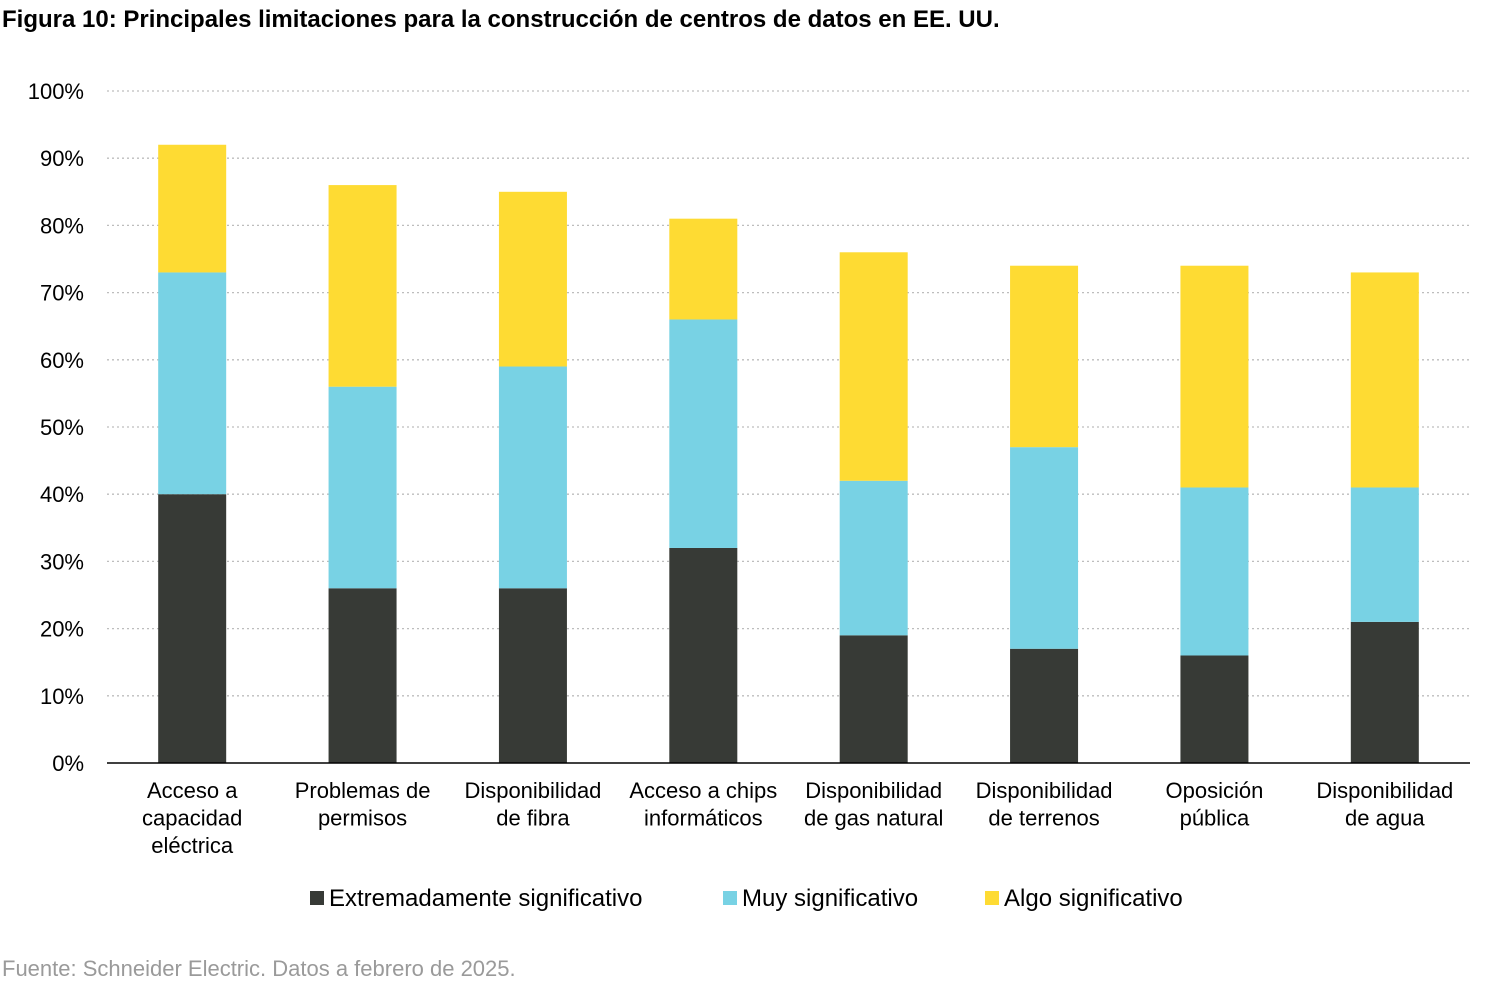  I want to click on x-tick-label: informáticos, so click(703, 818).